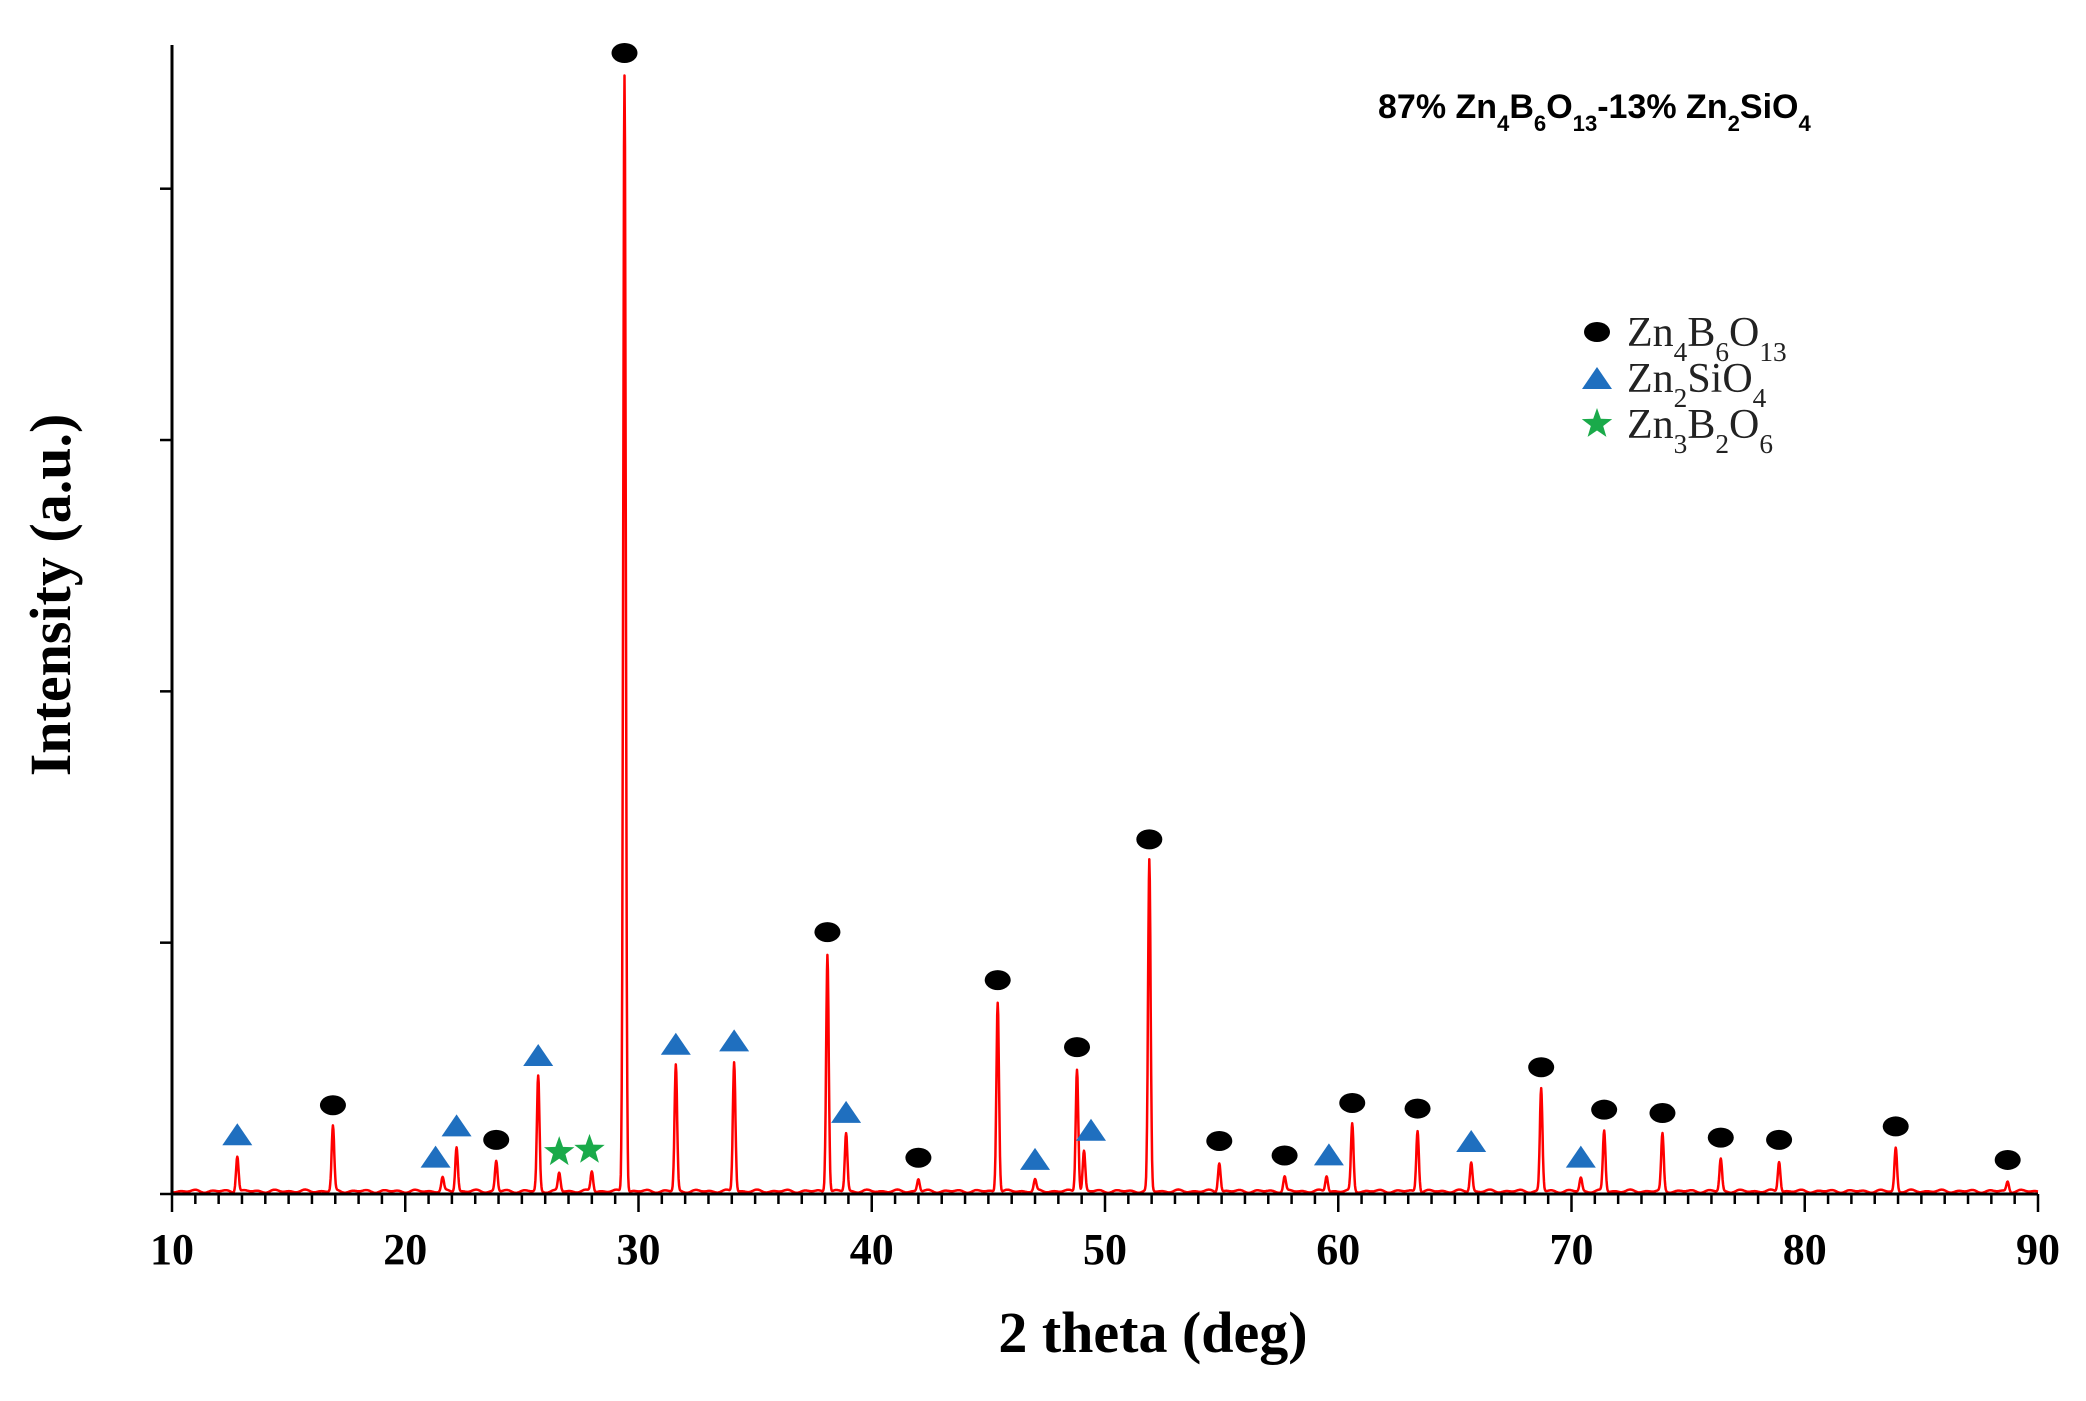 This screenshot has height=1401, width=2086. What do you see at coordinates (1700, 430) in the screenshot?
I see `legend-label: Zn3B2O6` at bounding box center [1700, 430].